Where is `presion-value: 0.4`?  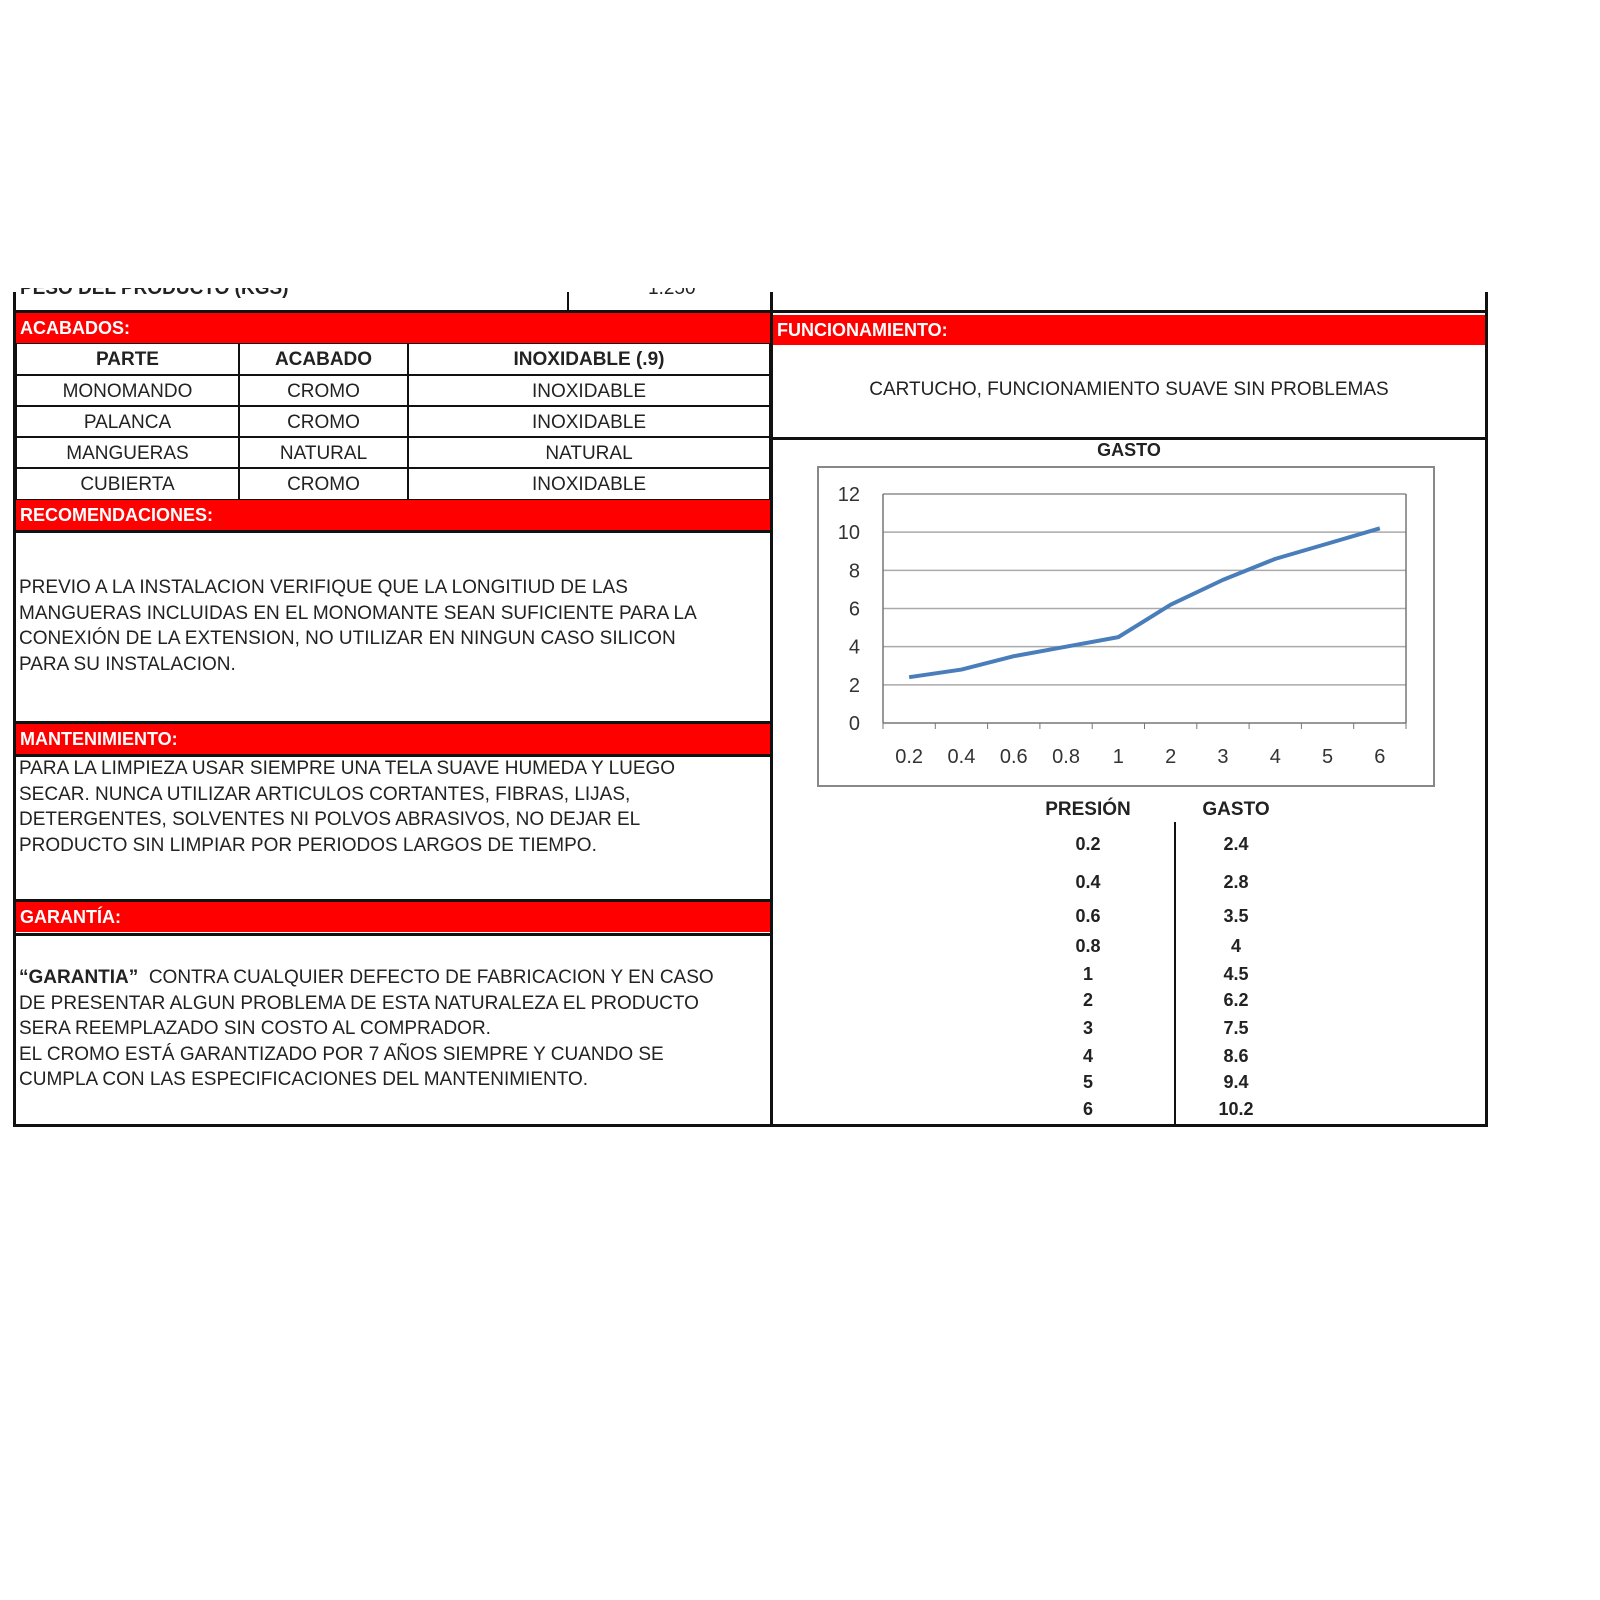
presion-value: 0.4 is located at coordinates (1088, 882).